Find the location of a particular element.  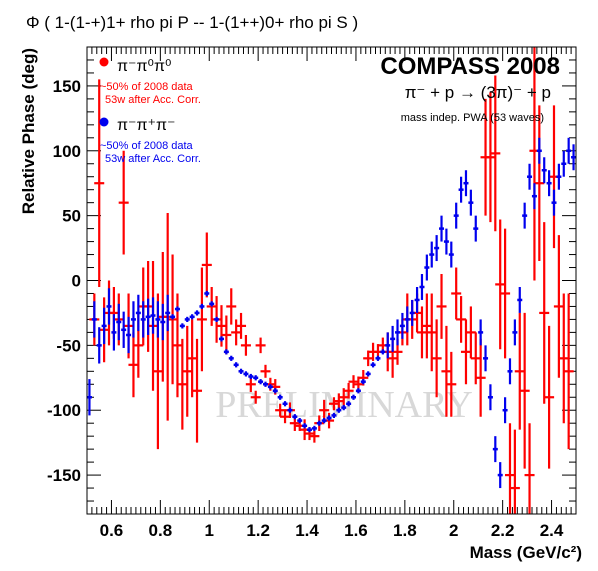

legend-name-blue: π⁻π⁺π⁻ is located at coordinates (146, 125).